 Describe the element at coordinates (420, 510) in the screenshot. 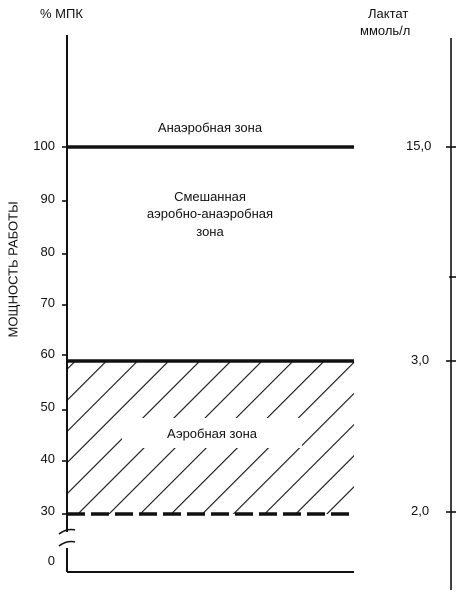

I see `right-tick-2: 2,0` at that location.